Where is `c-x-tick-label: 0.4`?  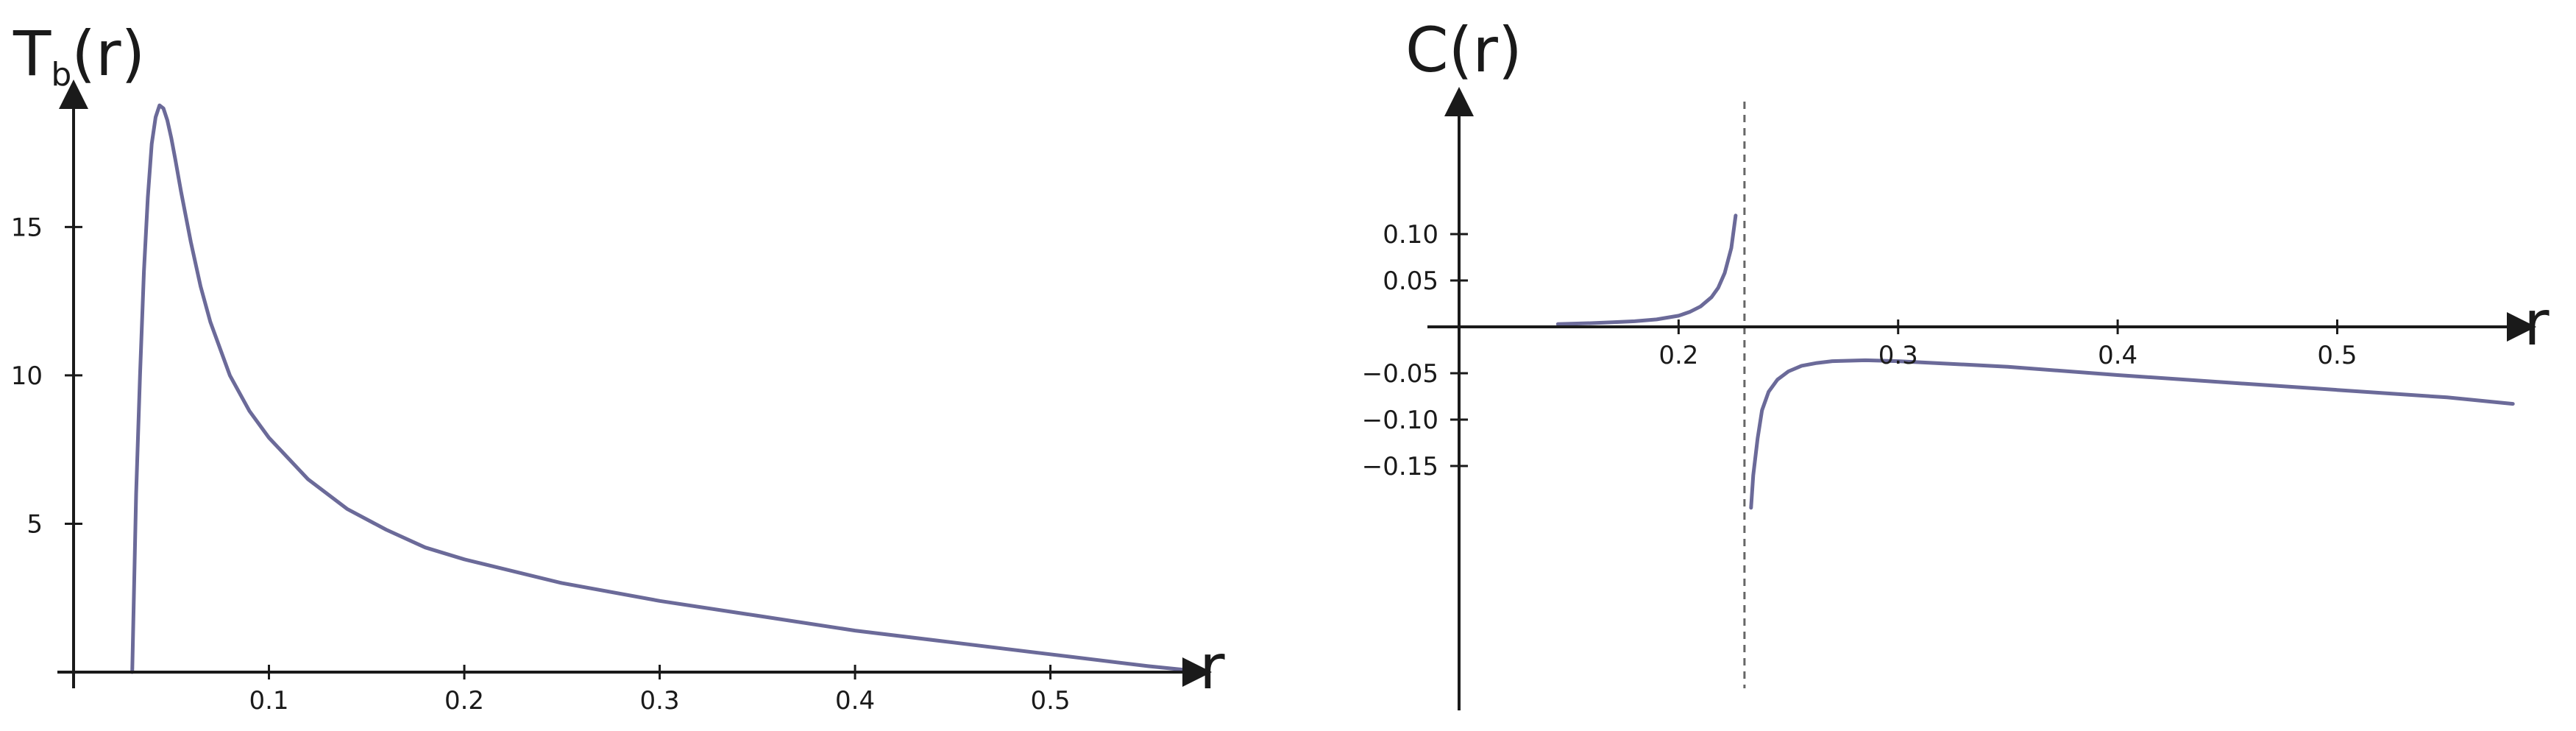
c-x-tick-label: 0.4 is located at coordinates (2117, 356).